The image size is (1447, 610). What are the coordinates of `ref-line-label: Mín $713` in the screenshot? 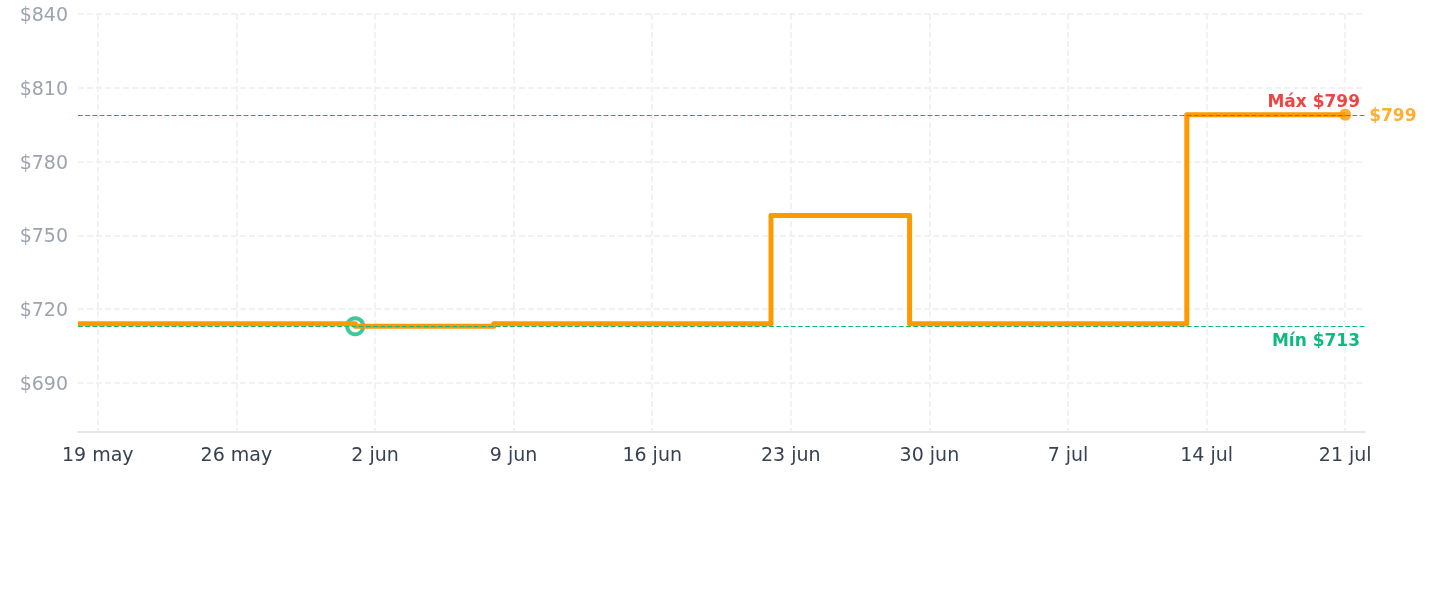 It's located at (1315, 339).